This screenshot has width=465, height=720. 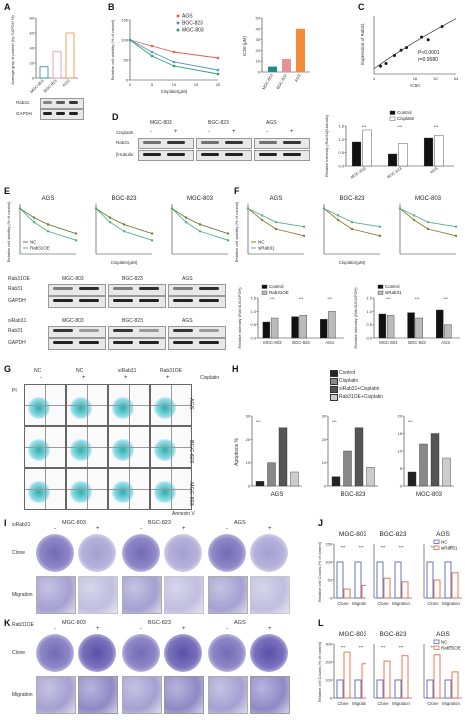 I want to click on panel-d-chart-legend-label: Cisplatin, so click(x=406, y=118).